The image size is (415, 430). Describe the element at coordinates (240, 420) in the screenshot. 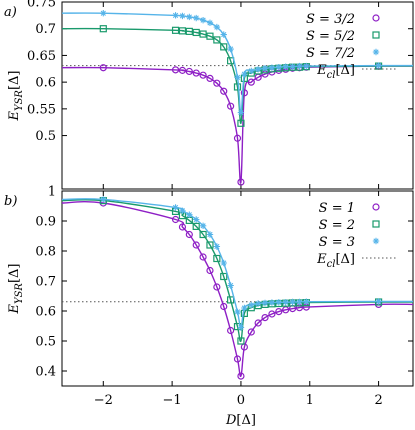

I see `x-axis-label: D[Δ]` at that location.